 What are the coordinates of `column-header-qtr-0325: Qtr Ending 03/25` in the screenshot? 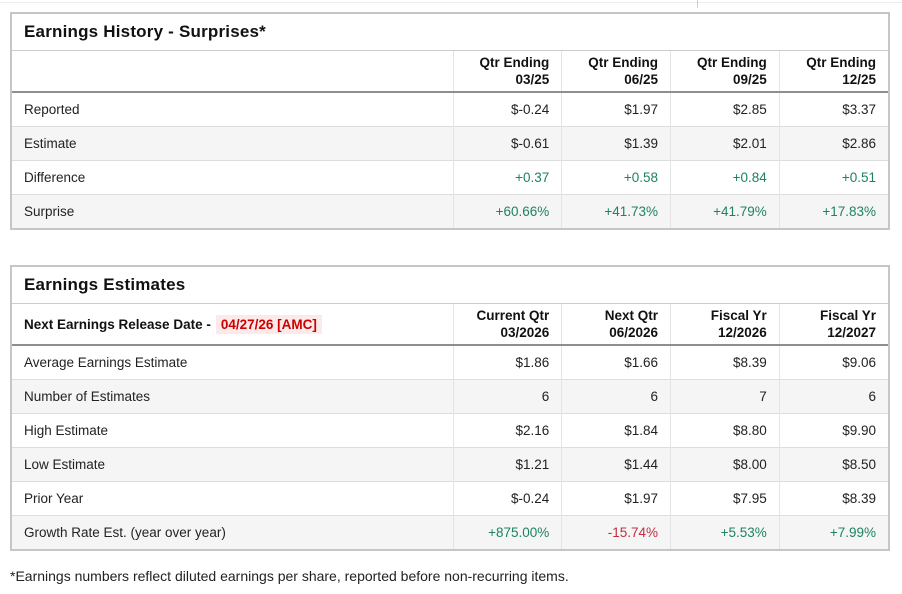 It's located at (507, 72).